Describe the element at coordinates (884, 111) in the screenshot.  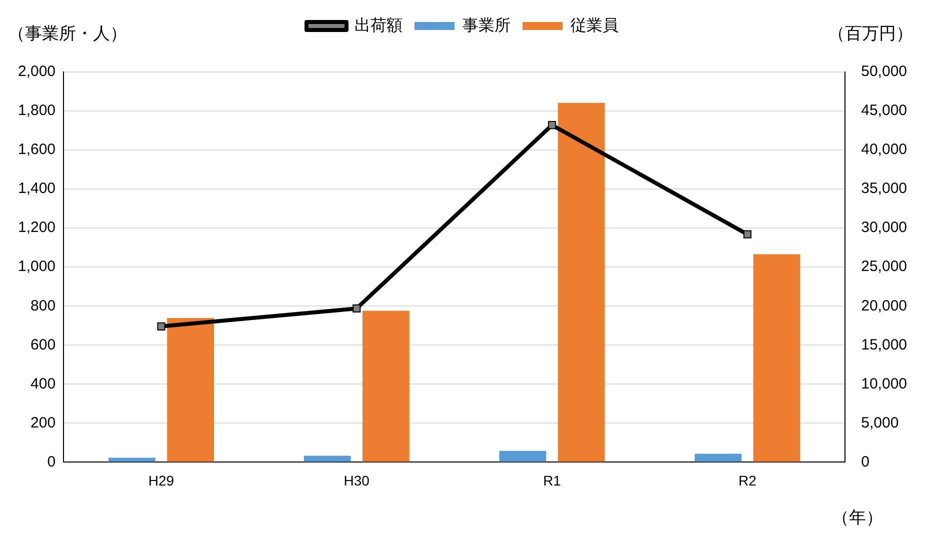
I see `y2-tick-label: 45,000` at that location.